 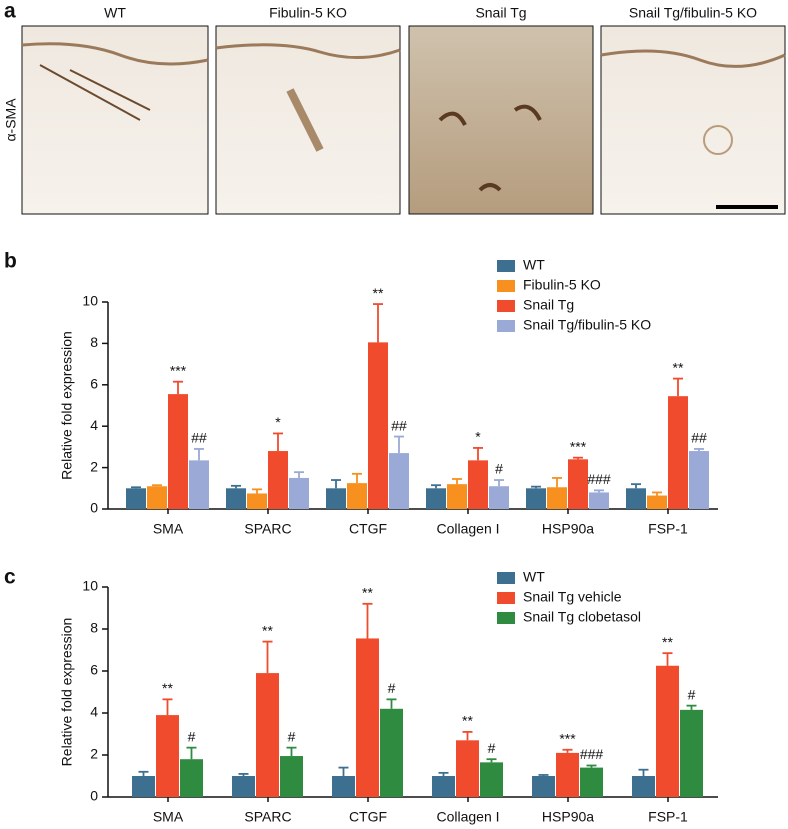 What do you see at coordinates (568, 529) in the screenshot?
I see `x-tick-label: HSP90a` at bounding box center [568, 529].